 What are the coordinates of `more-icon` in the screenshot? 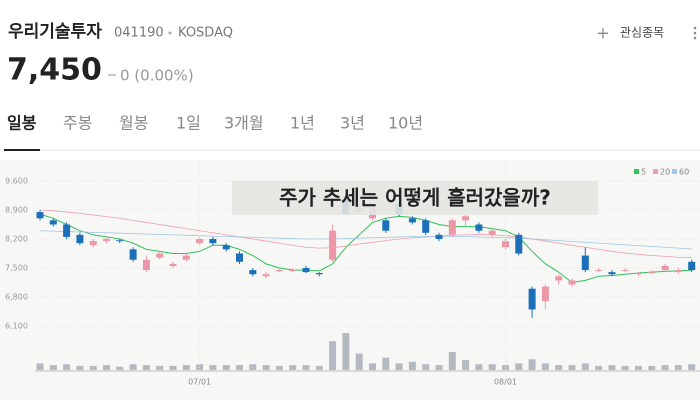 It's located at (695, 33).